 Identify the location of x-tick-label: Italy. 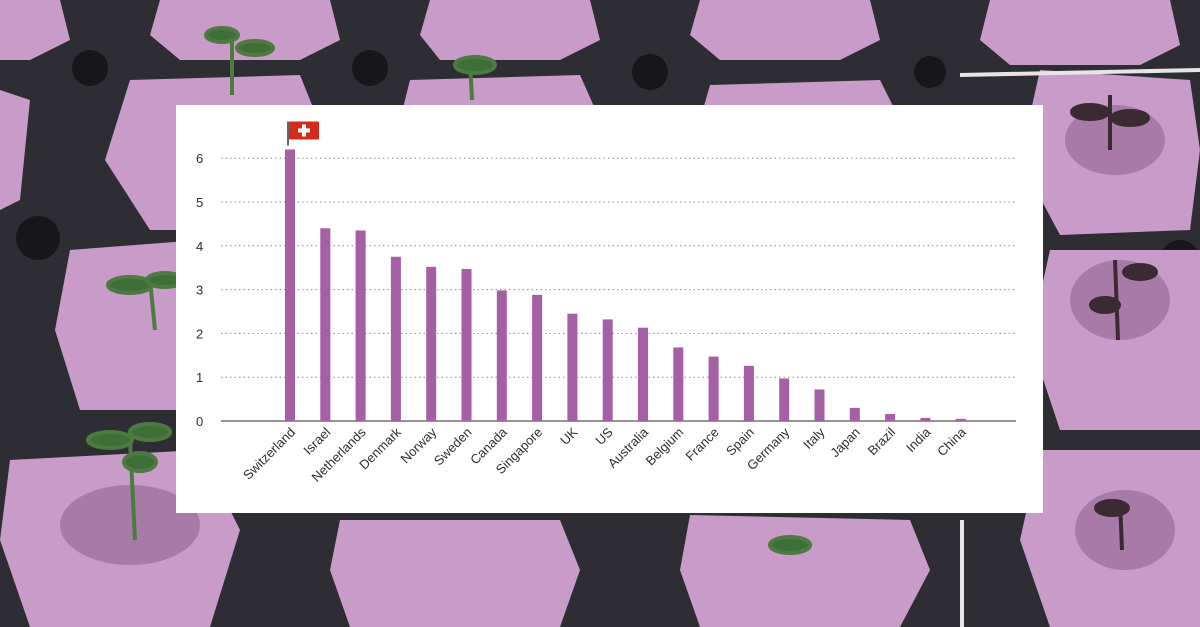
(814, 438).